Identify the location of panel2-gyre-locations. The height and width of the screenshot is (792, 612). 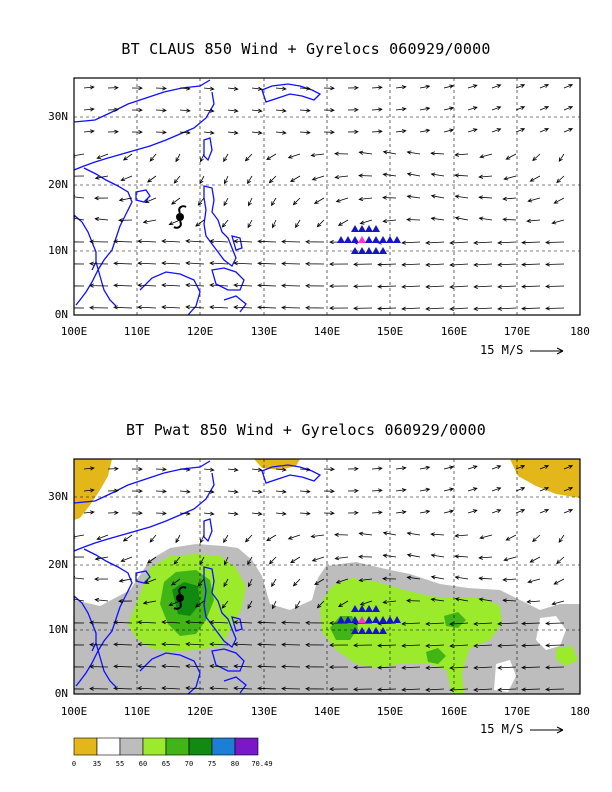
(369, 619).